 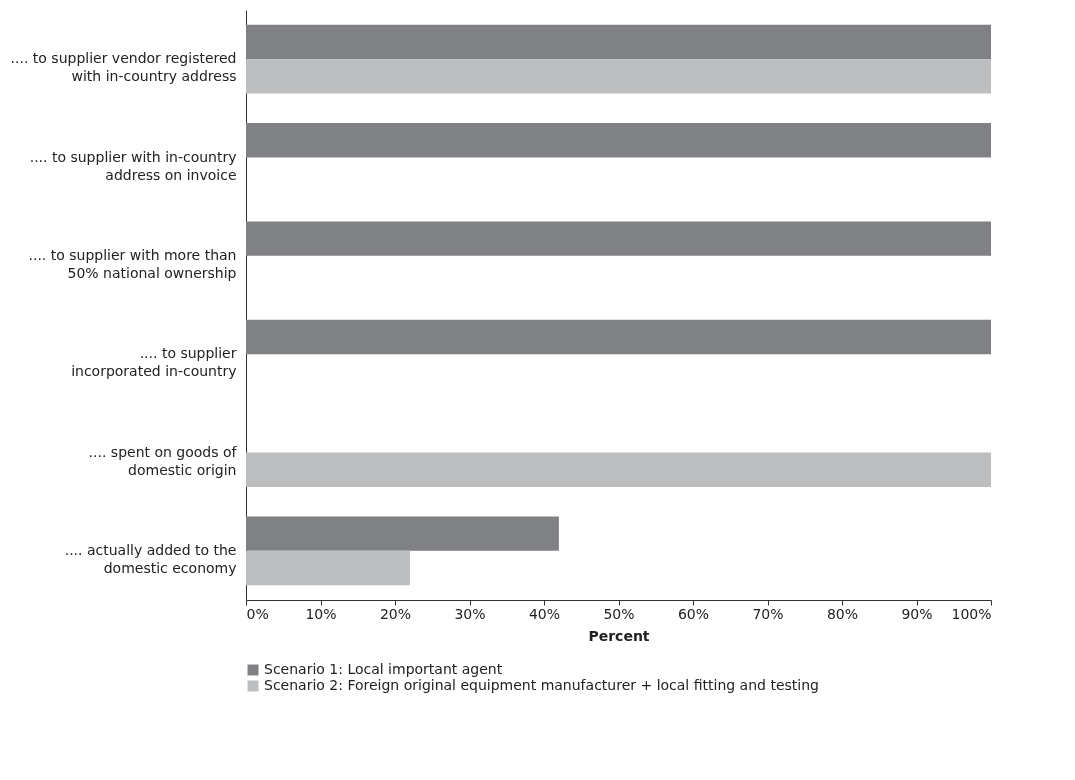 What do you see at coordinates (768, 613) in the screenshot?
I see `x-tick-label: 70%` at bounding box center [768, 613].